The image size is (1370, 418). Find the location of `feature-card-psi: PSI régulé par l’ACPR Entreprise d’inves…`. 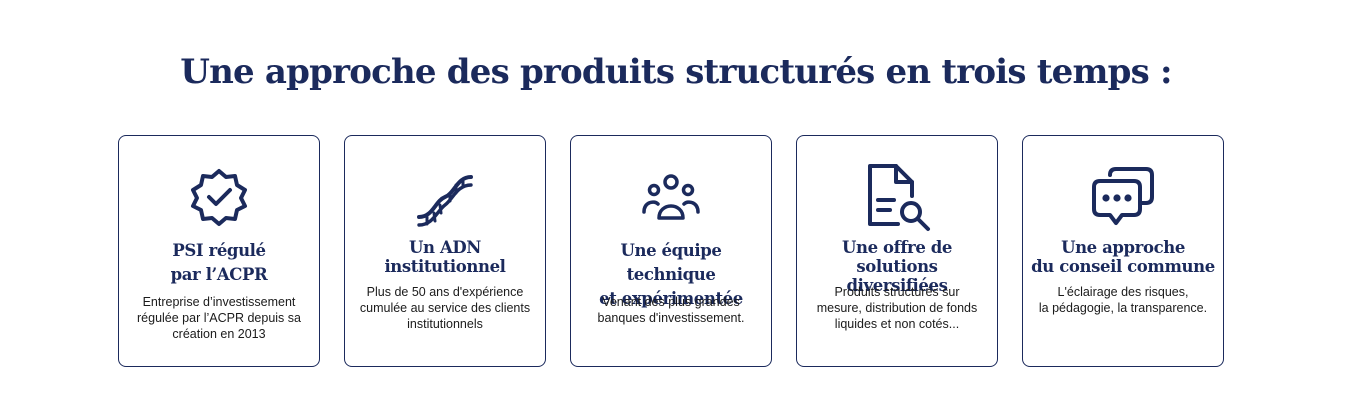

feature-card-psi: PSI régulé par l’ACPR Entreprise d’inves… is located at coordinates (219, 251).